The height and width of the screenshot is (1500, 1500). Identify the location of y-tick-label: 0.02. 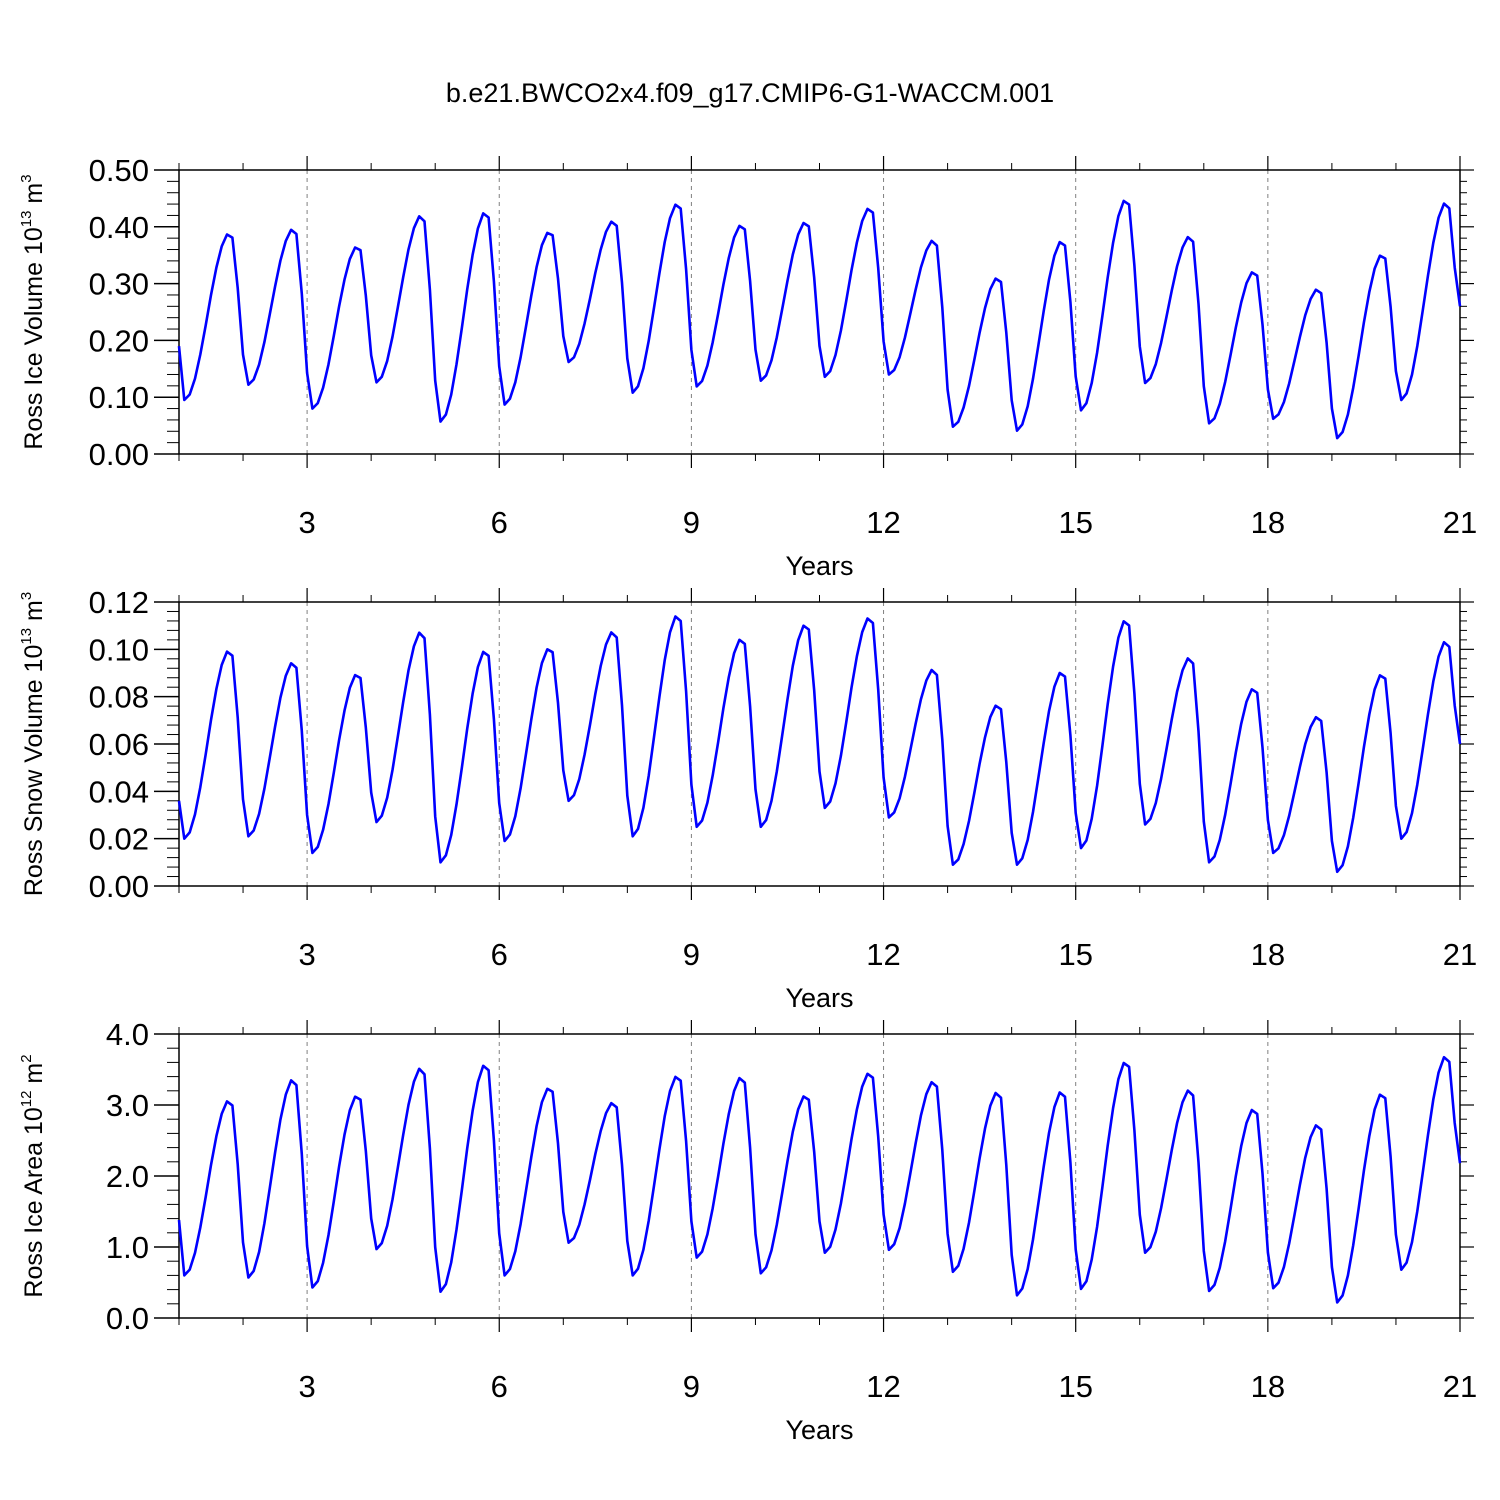
(119, 839).